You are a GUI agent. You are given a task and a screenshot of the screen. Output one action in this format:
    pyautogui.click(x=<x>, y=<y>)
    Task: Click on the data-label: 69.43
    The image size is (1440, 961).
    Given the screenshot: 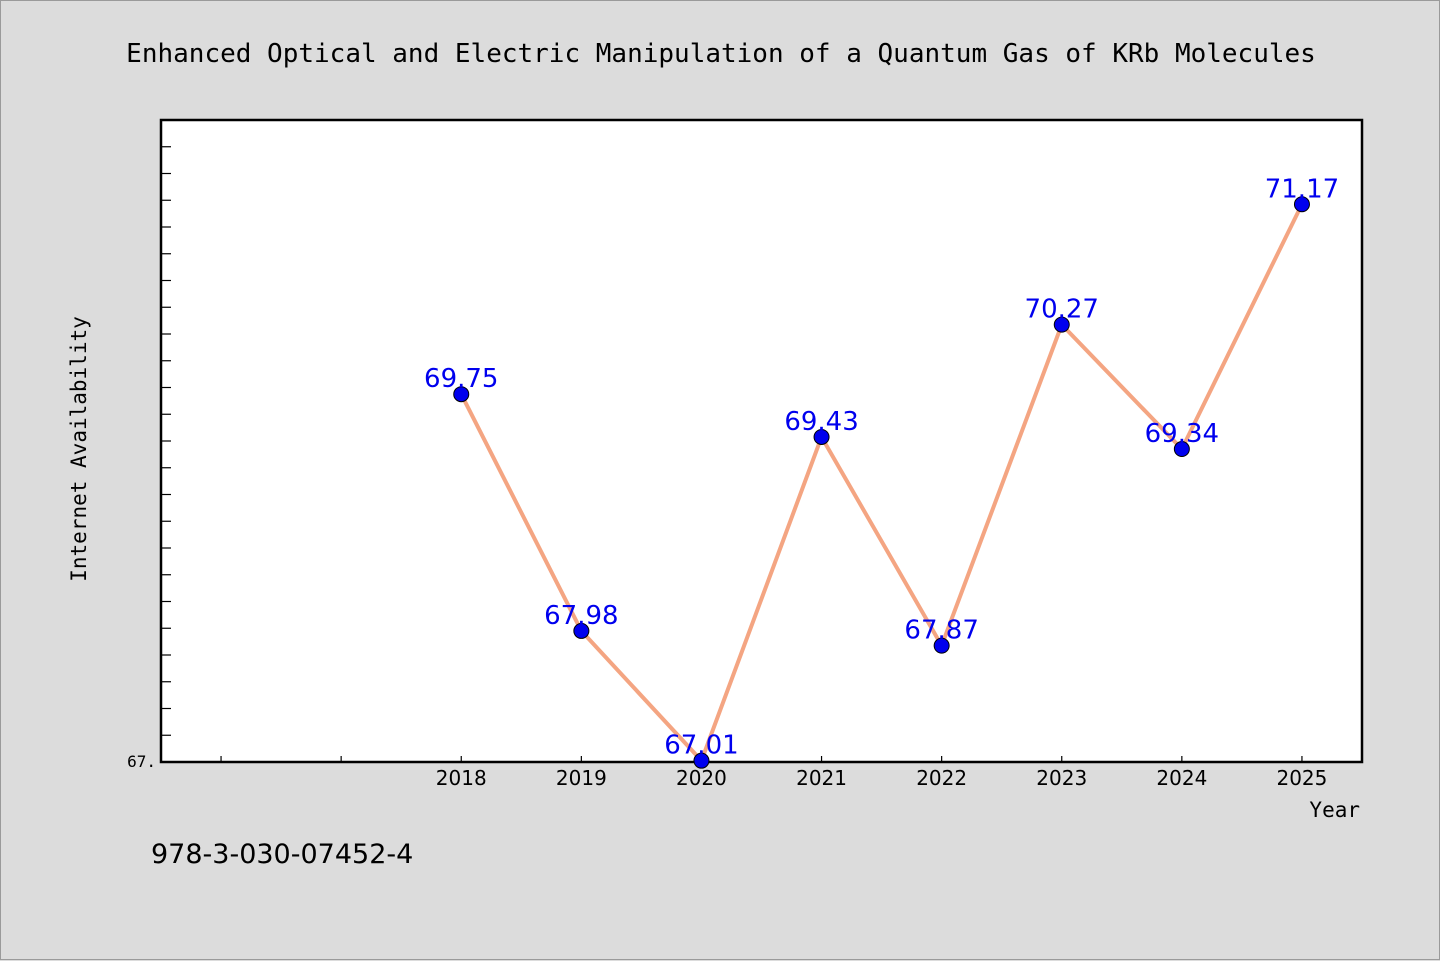 What is the action you would take?
    pyautogui.click(x=821, y=422)
    